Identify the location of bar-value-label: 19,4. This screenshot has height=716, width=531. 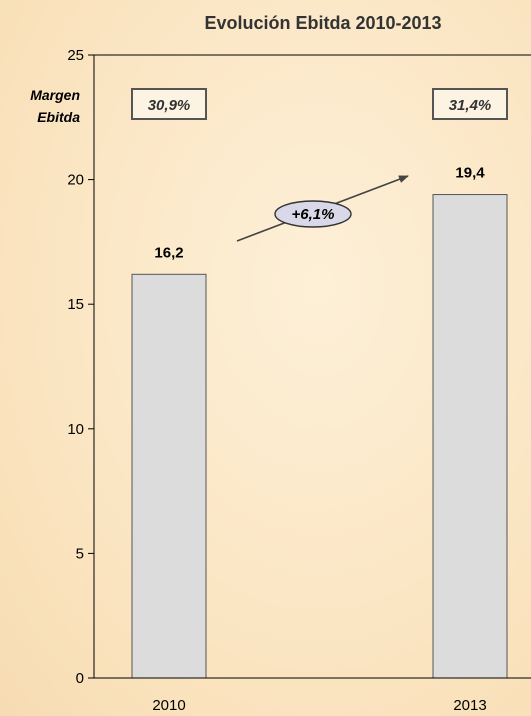
(470, 173).